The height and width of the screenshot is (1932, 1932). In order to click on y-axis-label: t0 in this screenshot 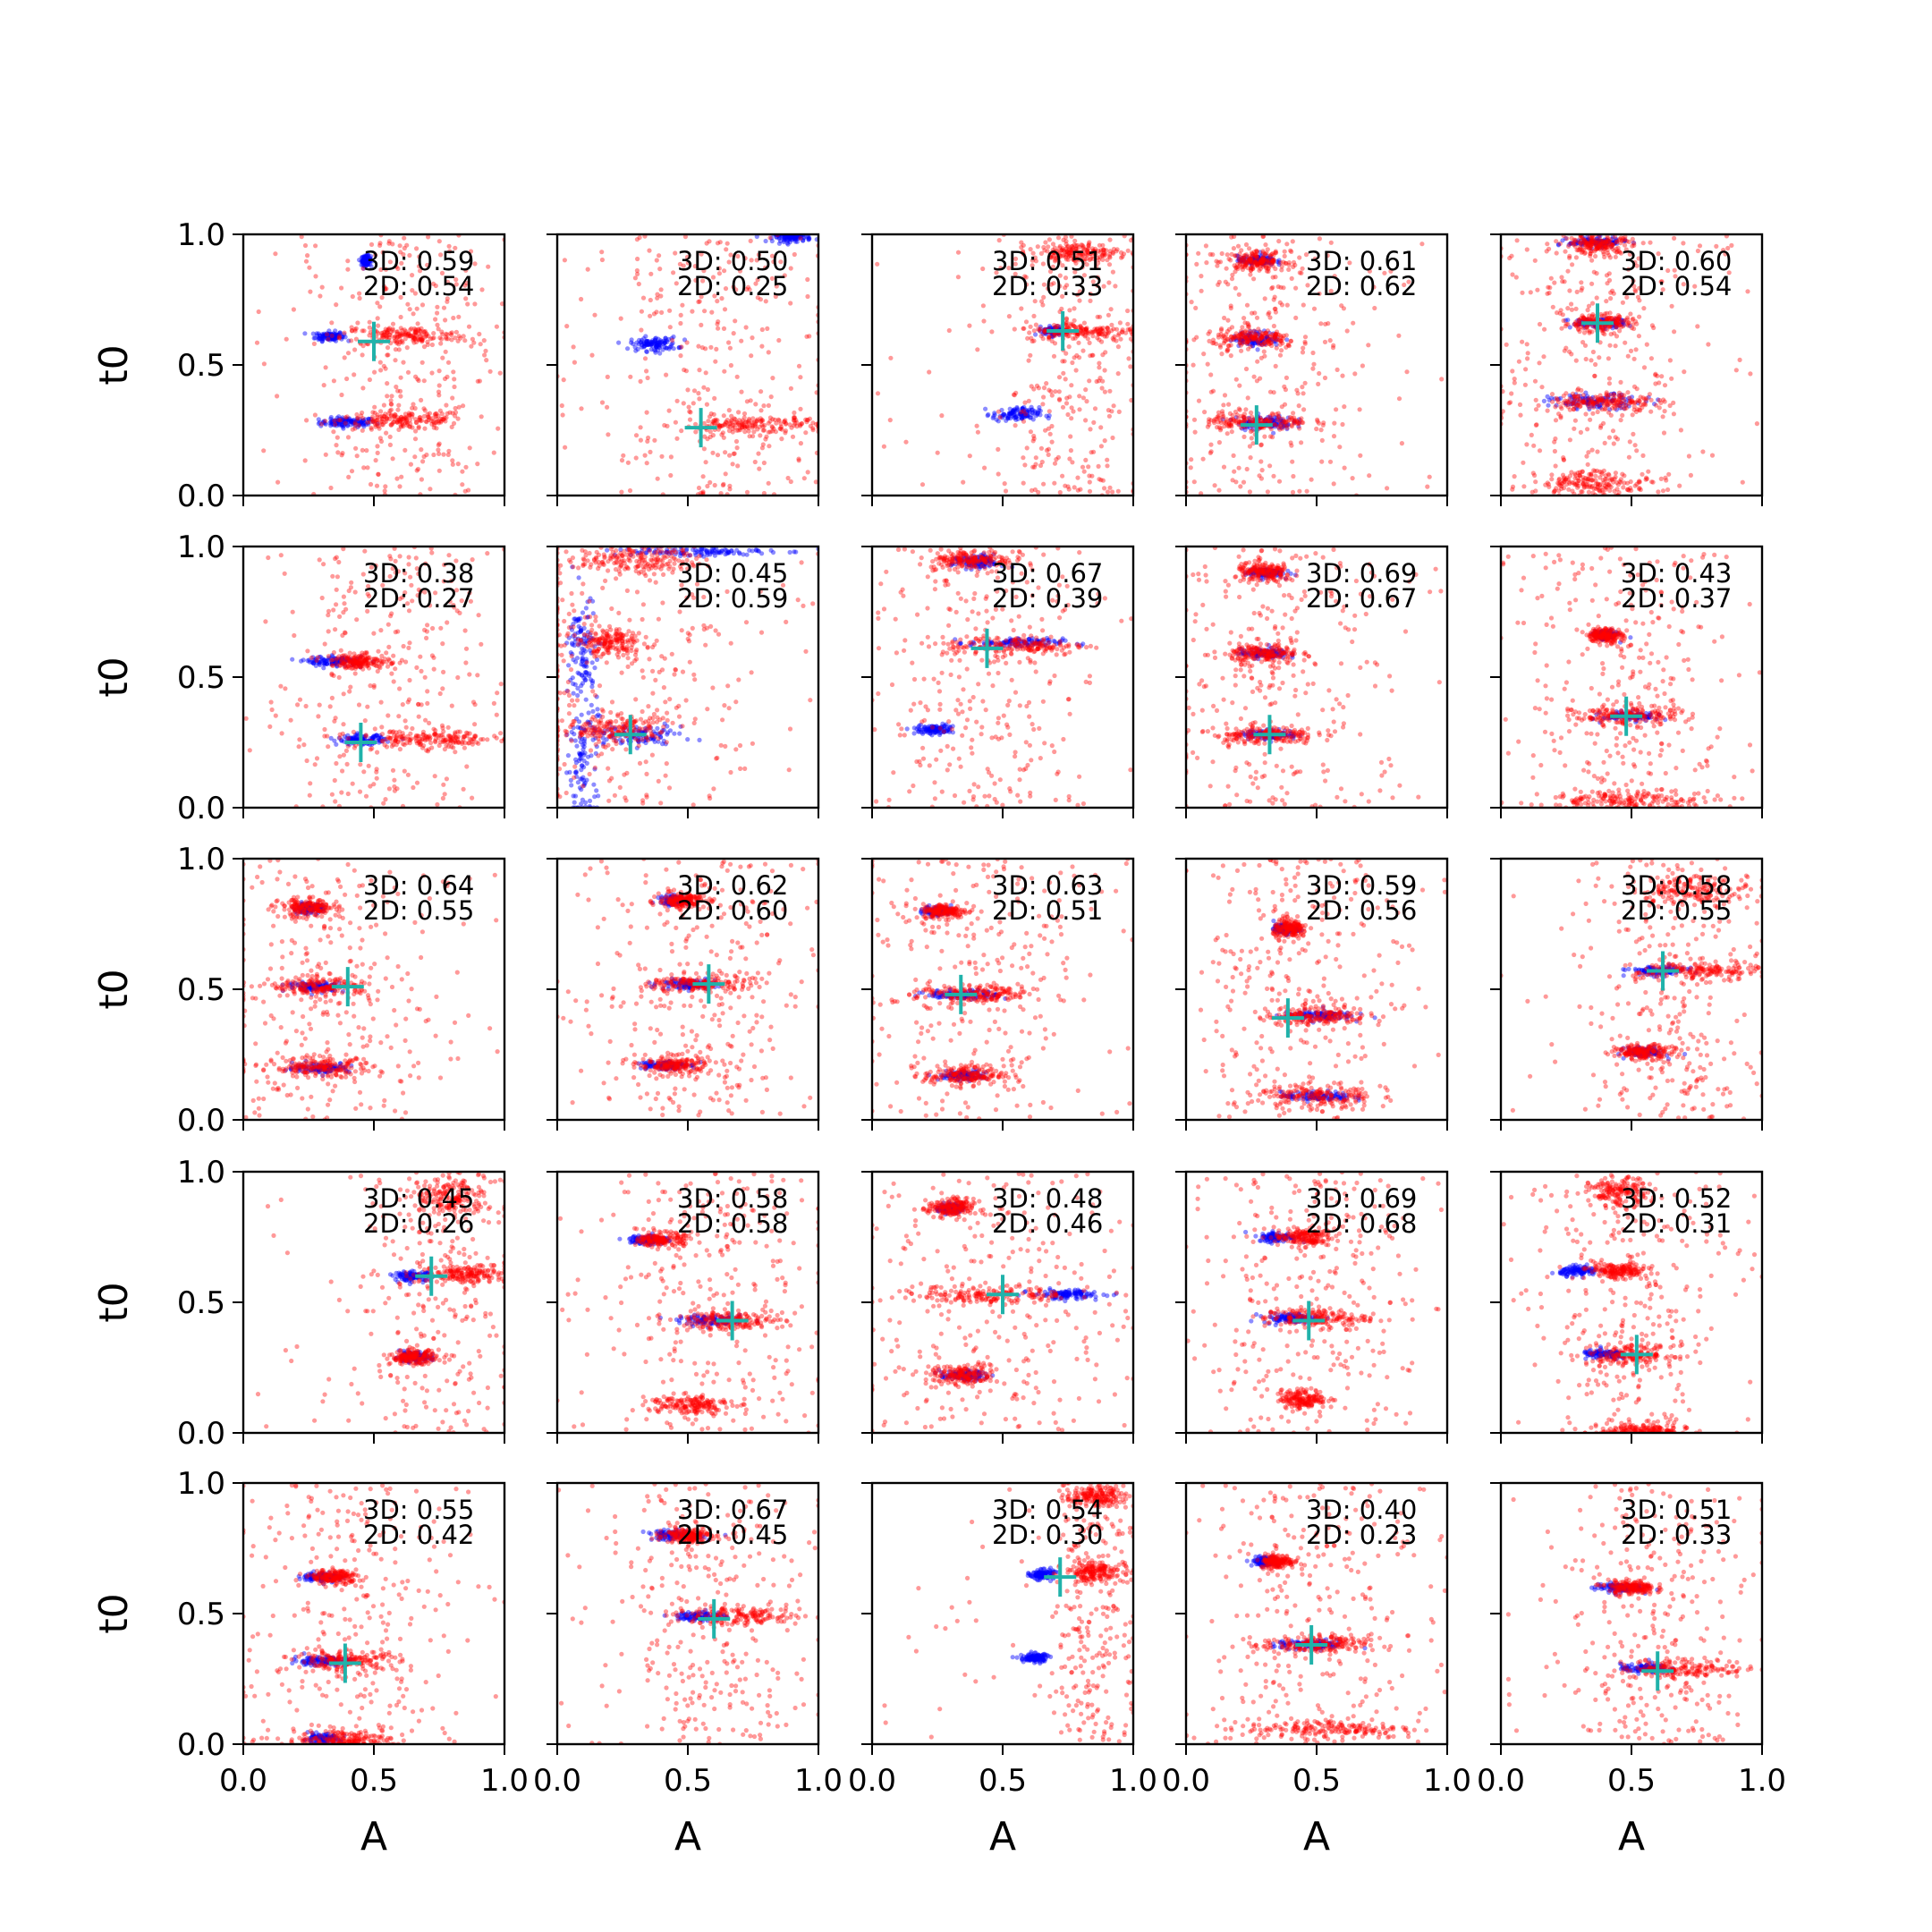, I will do `click(114, 364)`.